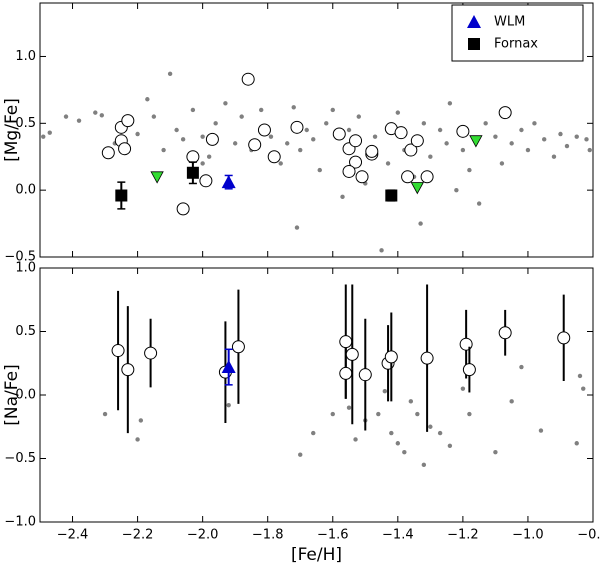  Describe the element at coordinates (12, 130) in the screenshot. I see `y-axis-label: [Mg/Fe]` at that location.